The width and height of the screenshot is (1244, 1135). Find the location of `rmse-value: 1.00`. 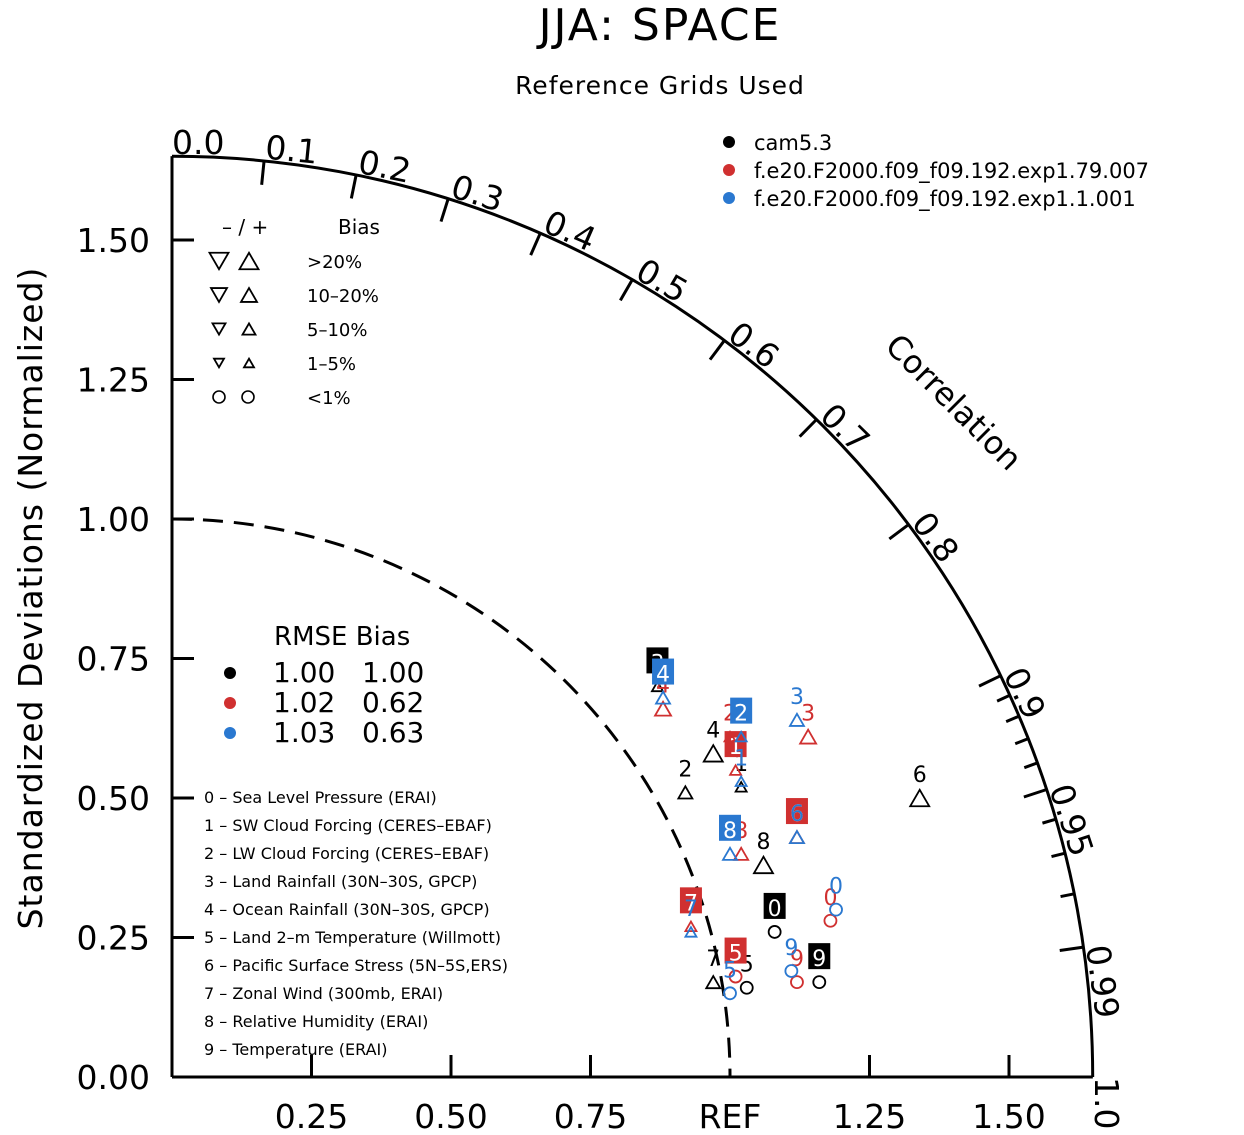

rmse-value: 1.00 is located at coordinates (304, 672).